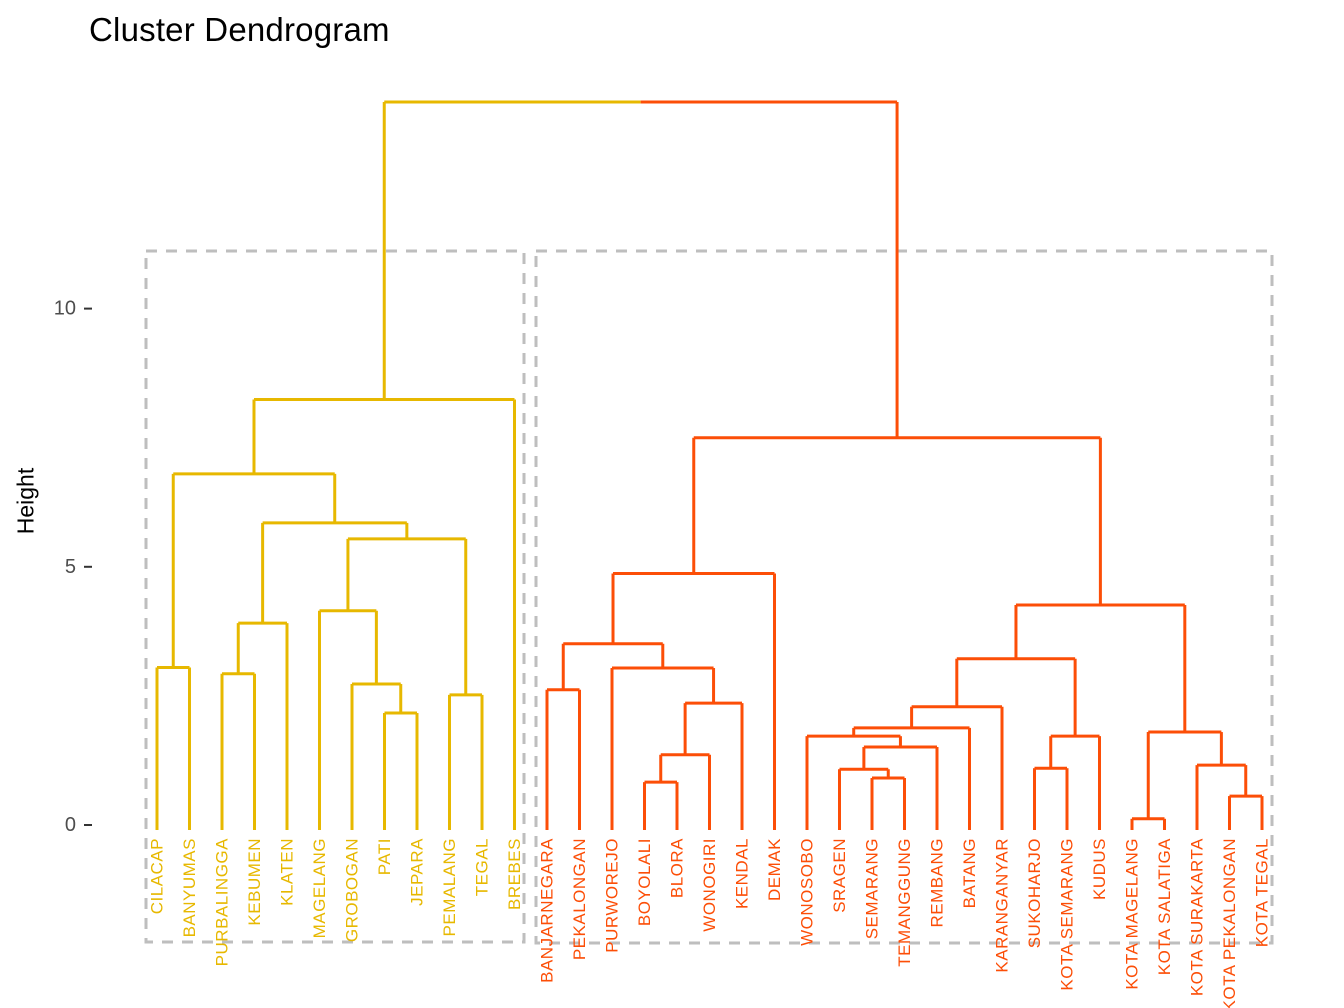 The width and height of the screenshot is (1344, 1008). What do you see at coordinates (709, 885) in the screenshot?
I see `leaf-label: WONOGIRI` at bounding box center [709, 885].